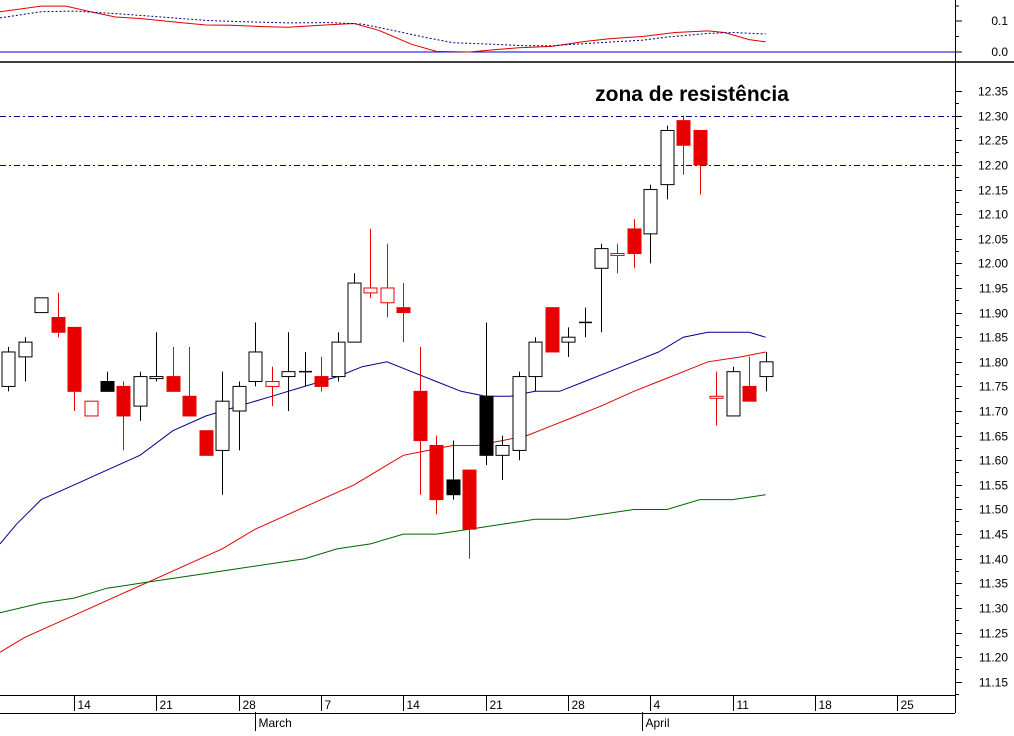  I want to click on x-day-tick-label: 18, so click(826, 705).